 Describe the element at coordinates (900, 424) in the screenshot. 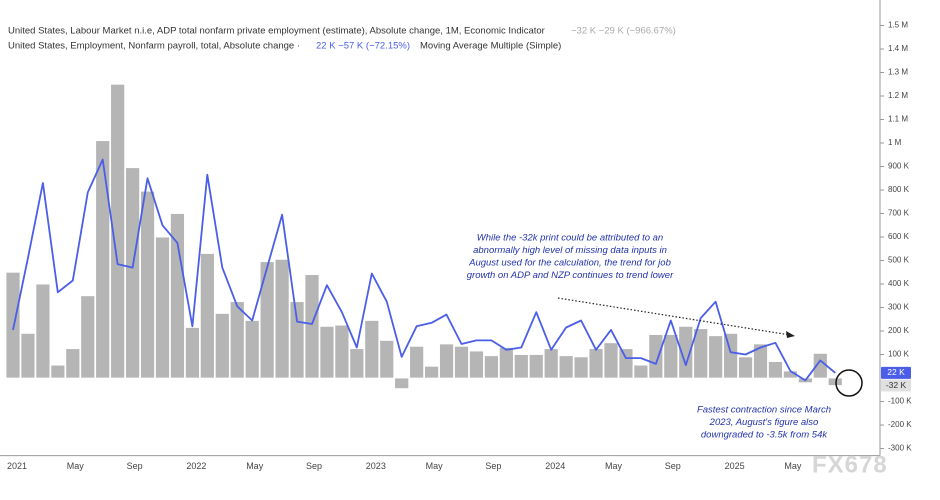

I see `y-tick-label: -200 K` at that location.